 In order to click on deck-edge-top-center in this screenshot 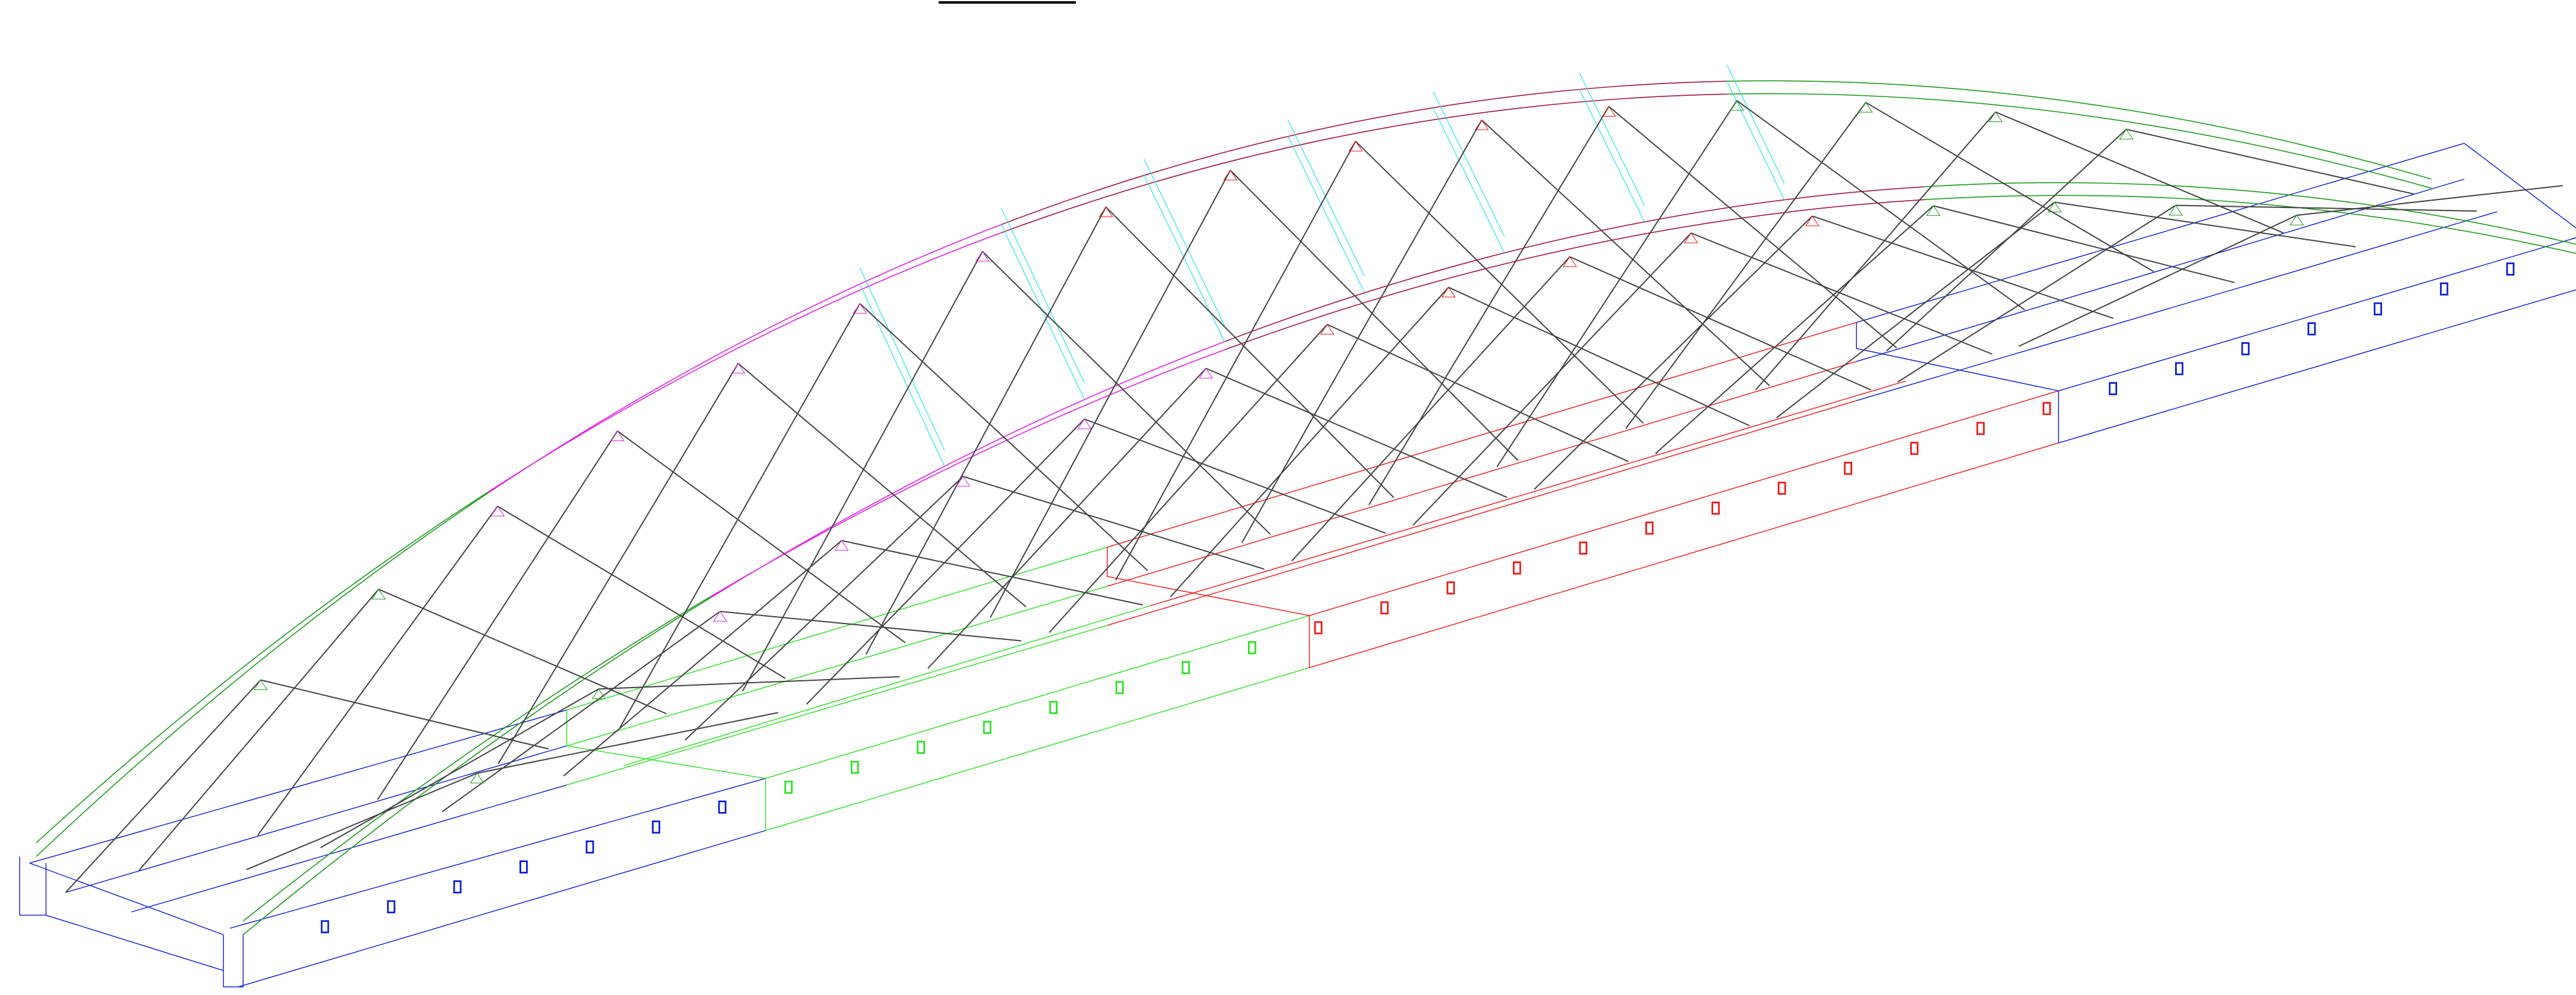, I will do `click(1683, 503)`.